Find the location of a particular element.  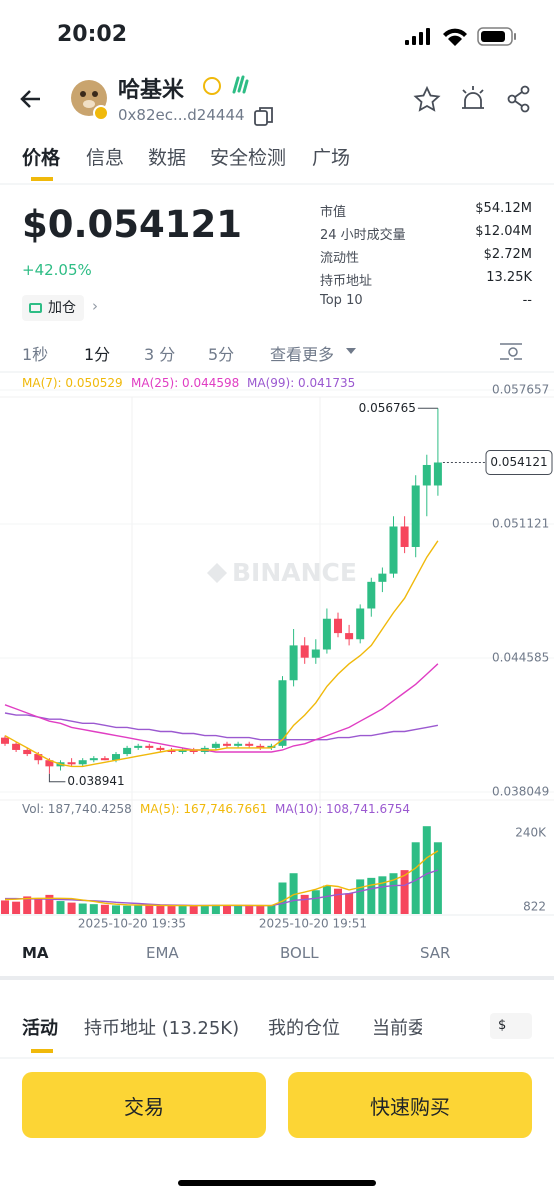

stat-value: $54.12M is located at coordinates (503, 208).